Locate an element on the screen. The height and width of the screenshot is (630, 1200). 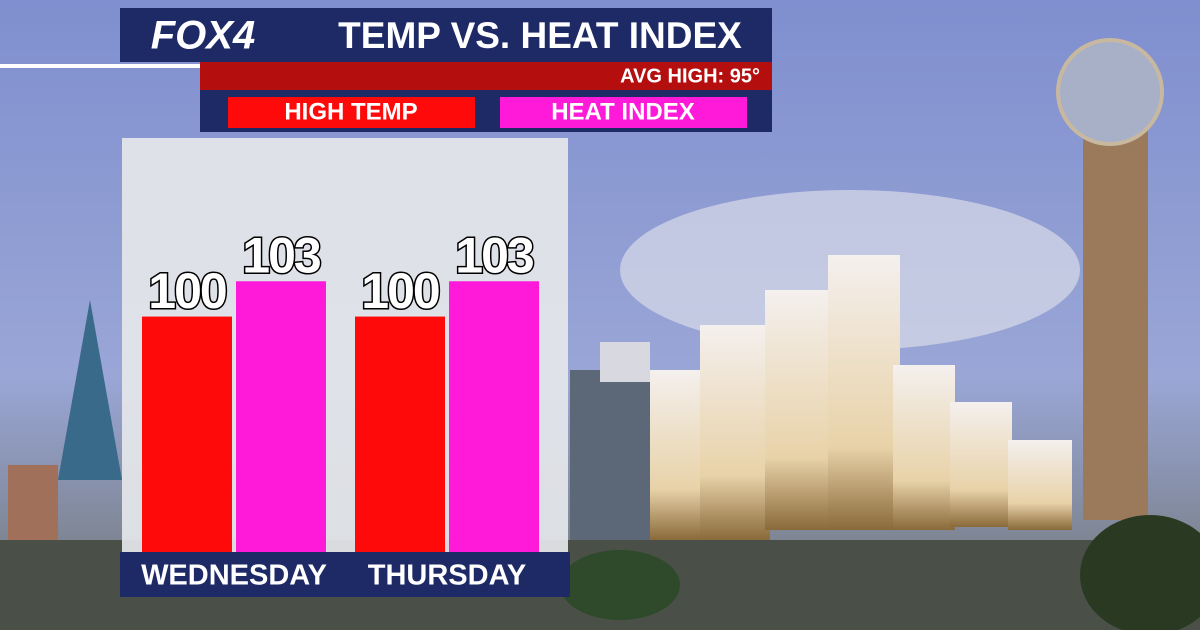
subtitle-bar is located at coordinates (486, 76).